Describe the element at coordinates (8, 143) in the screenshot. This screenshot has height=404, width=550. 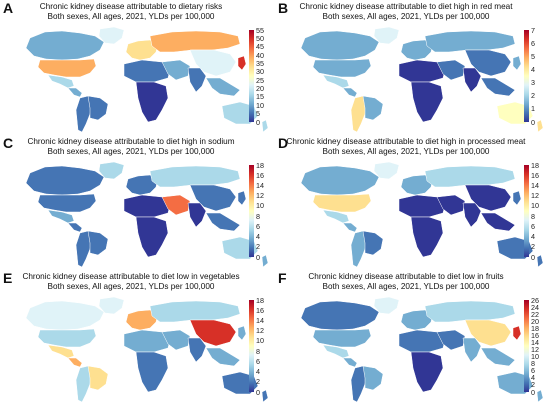
I see `panel-letter: C` at that location.